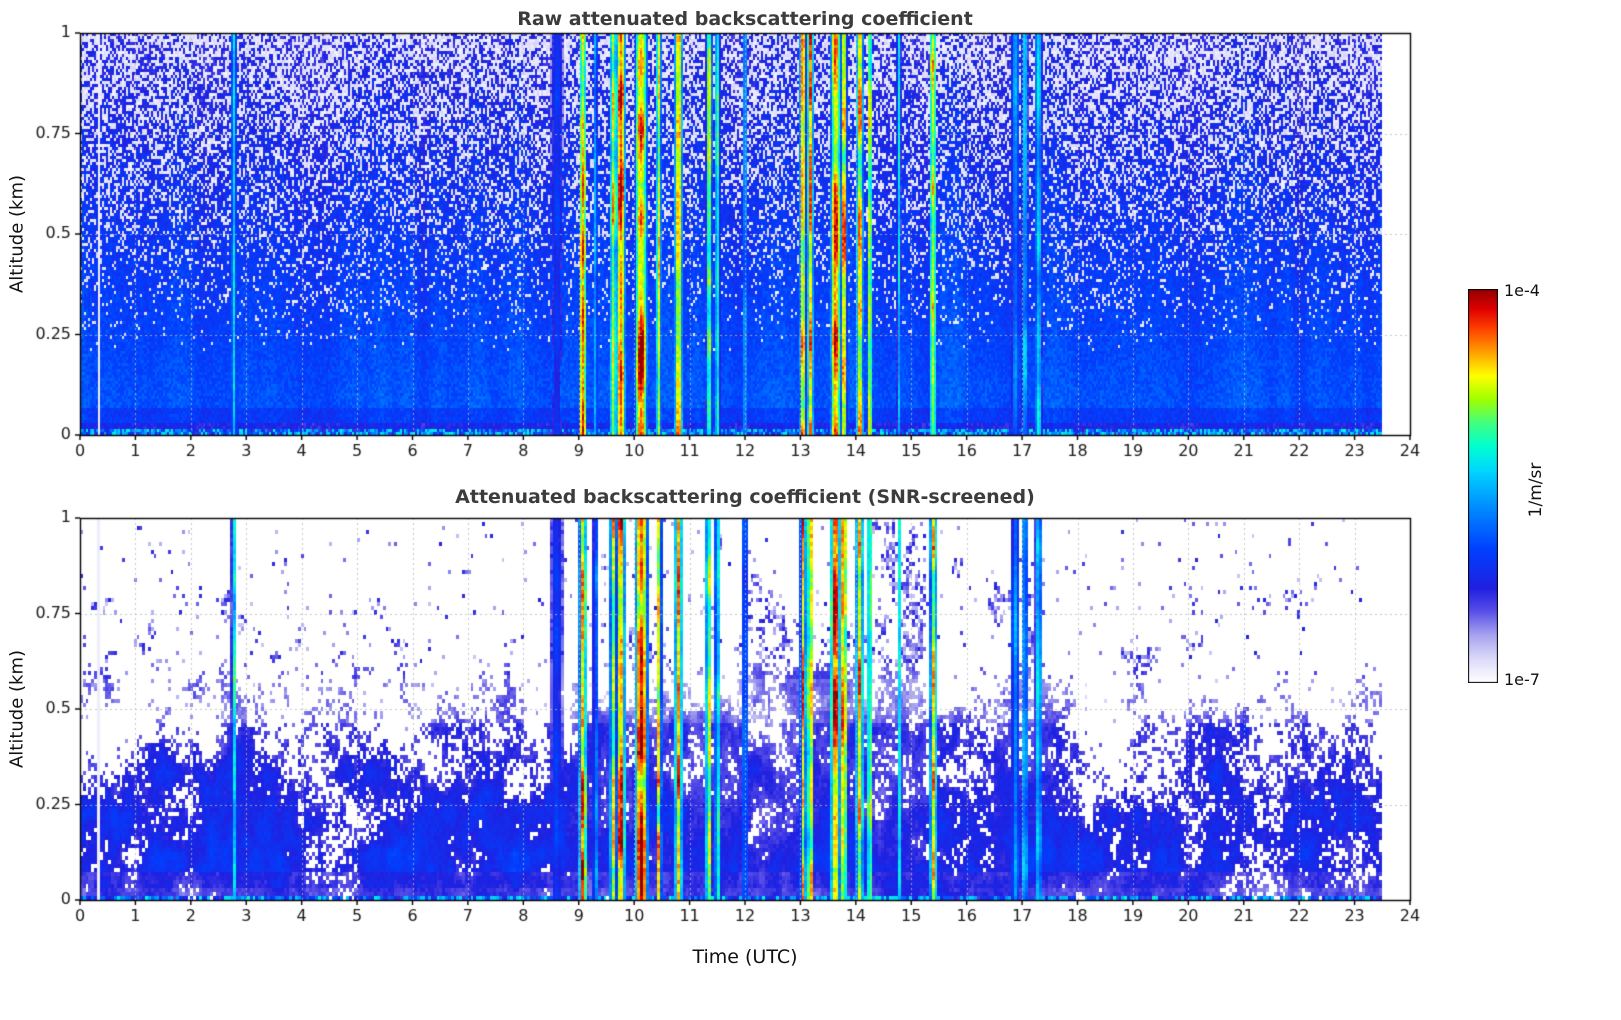 The width and height of the screenshot is (1621, 1020). Describe the element at coordinates (17, 234) in the screenshot. I see `raw-chart-y-axis-label: Altitude (km)` at that location.